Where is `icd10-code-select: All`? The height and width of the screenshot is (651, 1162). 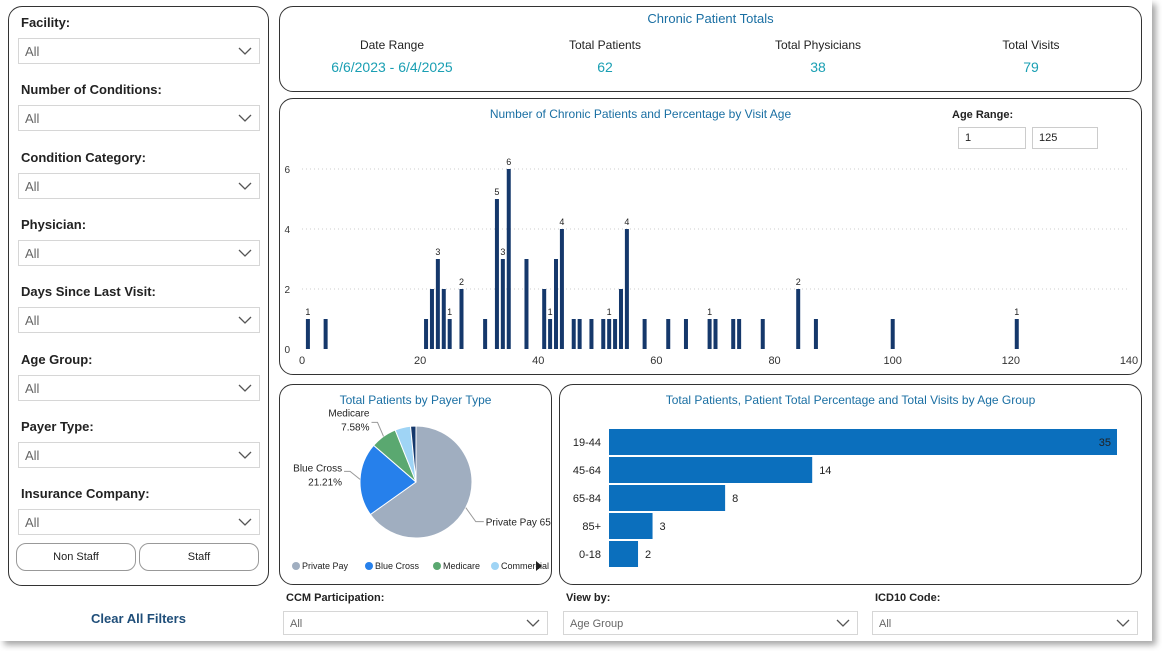 icd10-code-select: All is located at coordinates (1005, 623).